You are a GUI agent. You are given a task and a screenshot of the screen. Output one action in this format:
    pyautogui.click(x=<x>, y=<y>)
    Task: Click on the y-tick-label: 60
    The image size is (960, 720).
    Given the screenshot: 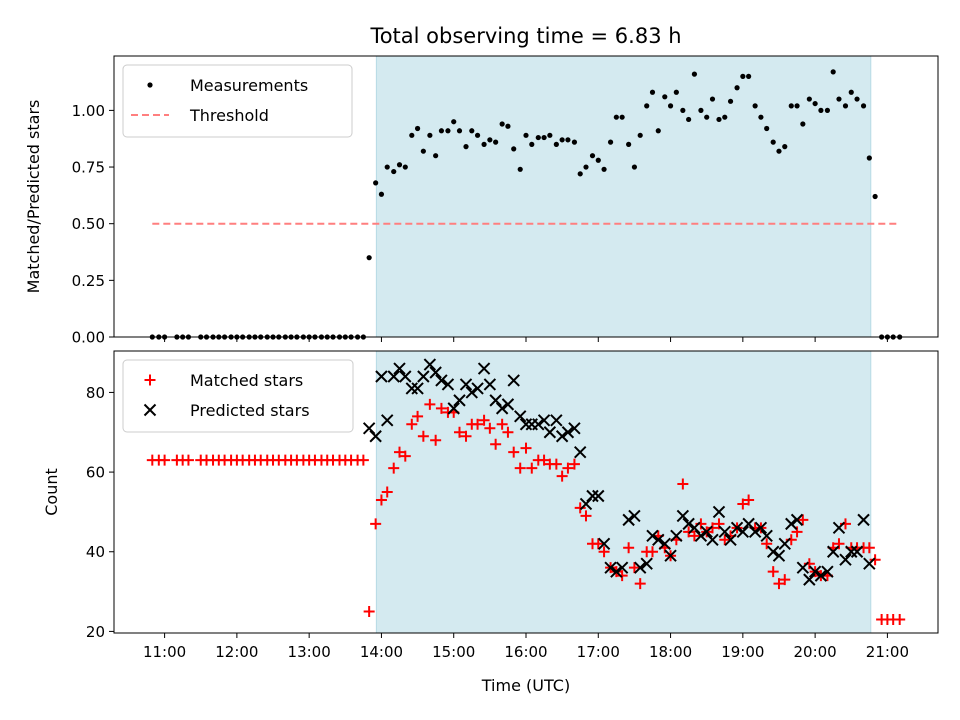 What is the action you would take?
    pyautogui.click(x=95, y=473)
    